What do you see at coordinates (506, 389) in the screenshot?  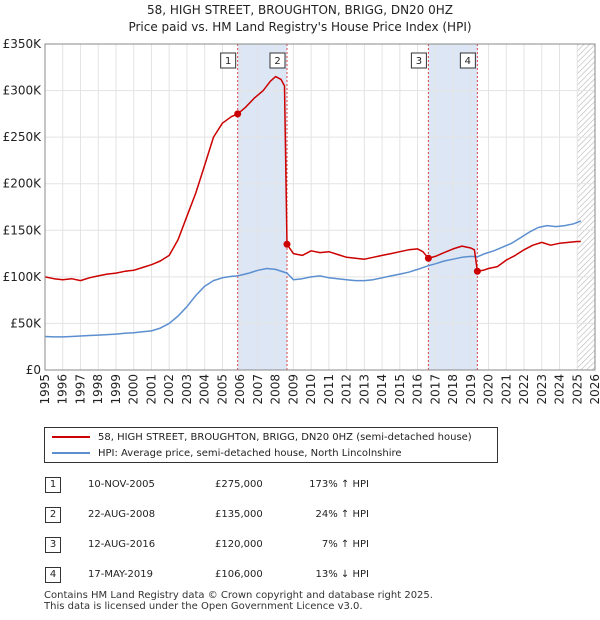 I see `x-tick-label: 2021` at bounding box center [506, 389].